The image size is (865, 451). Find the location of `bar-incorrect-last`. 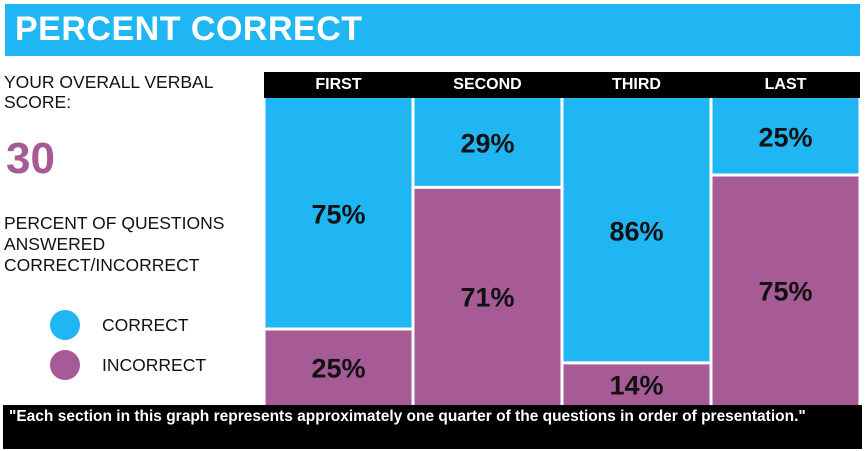

bar-incorrect-last is located at coordinates (785, 291).